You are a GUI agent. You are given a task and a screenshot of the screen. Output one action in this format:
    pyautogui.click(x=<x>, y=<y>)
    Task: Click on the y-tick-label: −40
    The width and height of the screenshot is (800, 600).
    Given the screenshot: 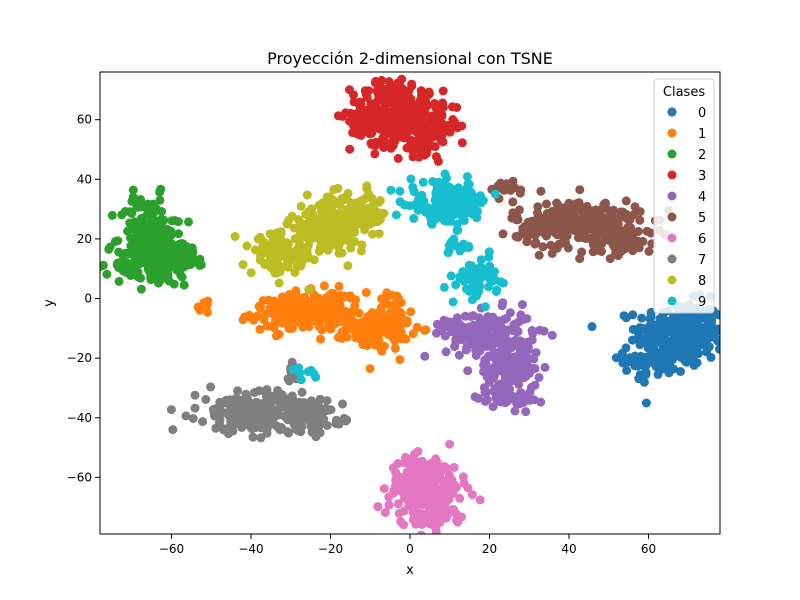 What is the action you would take?
    pyautogui.click(x=79, y=418)
    